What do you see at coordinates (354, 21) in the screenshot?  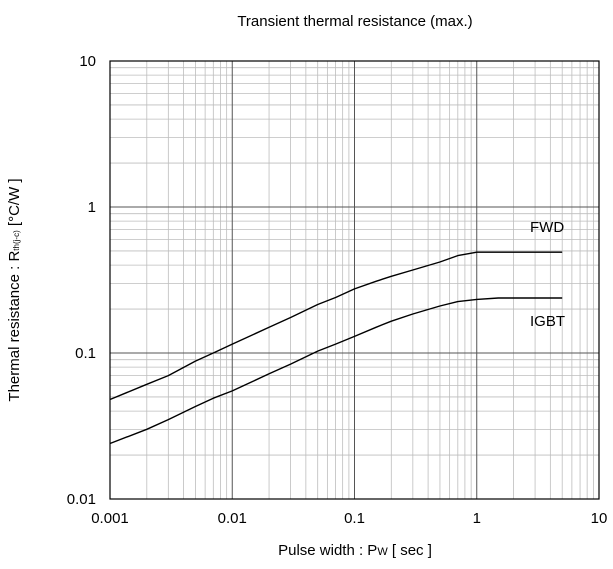 I see `chart-title: Transient thermal resistance (max.)` at bounding box center [354, 21].